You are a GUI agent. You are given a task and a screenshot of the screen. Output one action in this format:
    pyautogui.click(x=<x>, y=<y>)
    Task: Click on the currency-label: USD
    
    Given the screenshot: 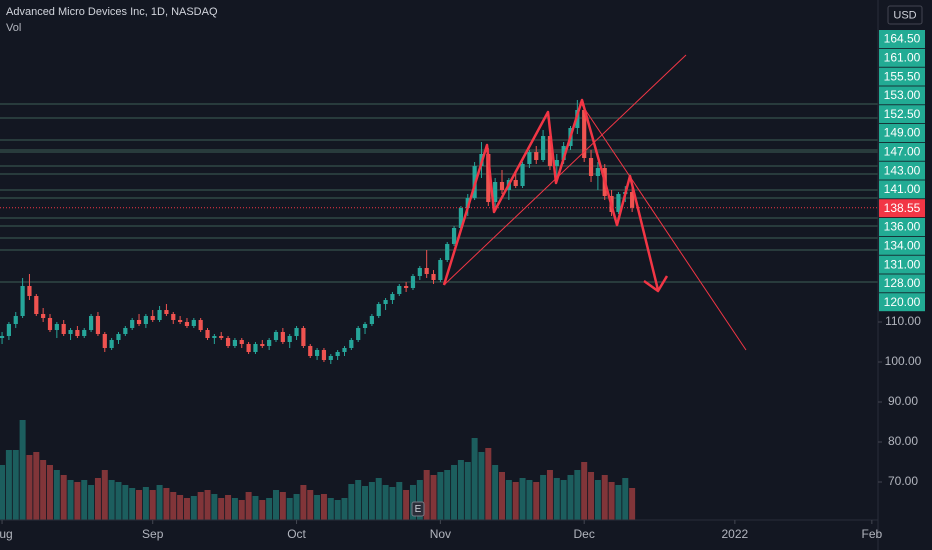 What is the action you would take?
    pyautogui.click(x=904, y=15)
    